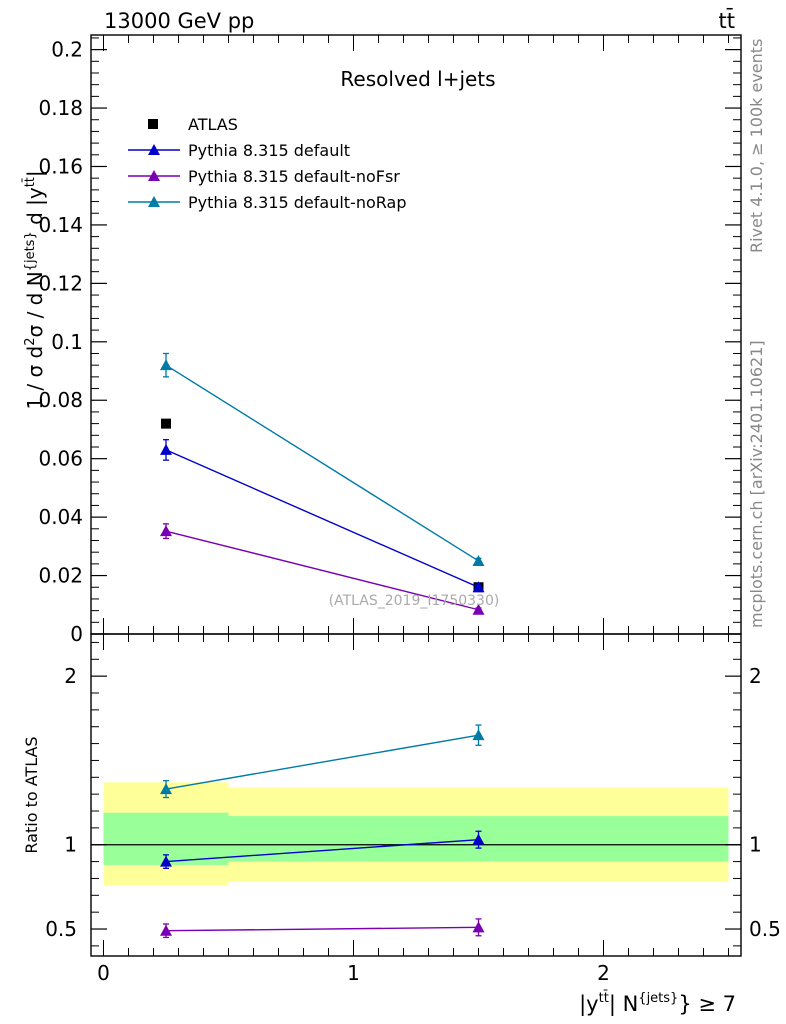 This screenshot has width=786, height=1024. What do you see at coordinates (61, 929) in the screenshot?
I see `ratio-y-tick-label-left: 0.5` at bounding box center [61, 929].